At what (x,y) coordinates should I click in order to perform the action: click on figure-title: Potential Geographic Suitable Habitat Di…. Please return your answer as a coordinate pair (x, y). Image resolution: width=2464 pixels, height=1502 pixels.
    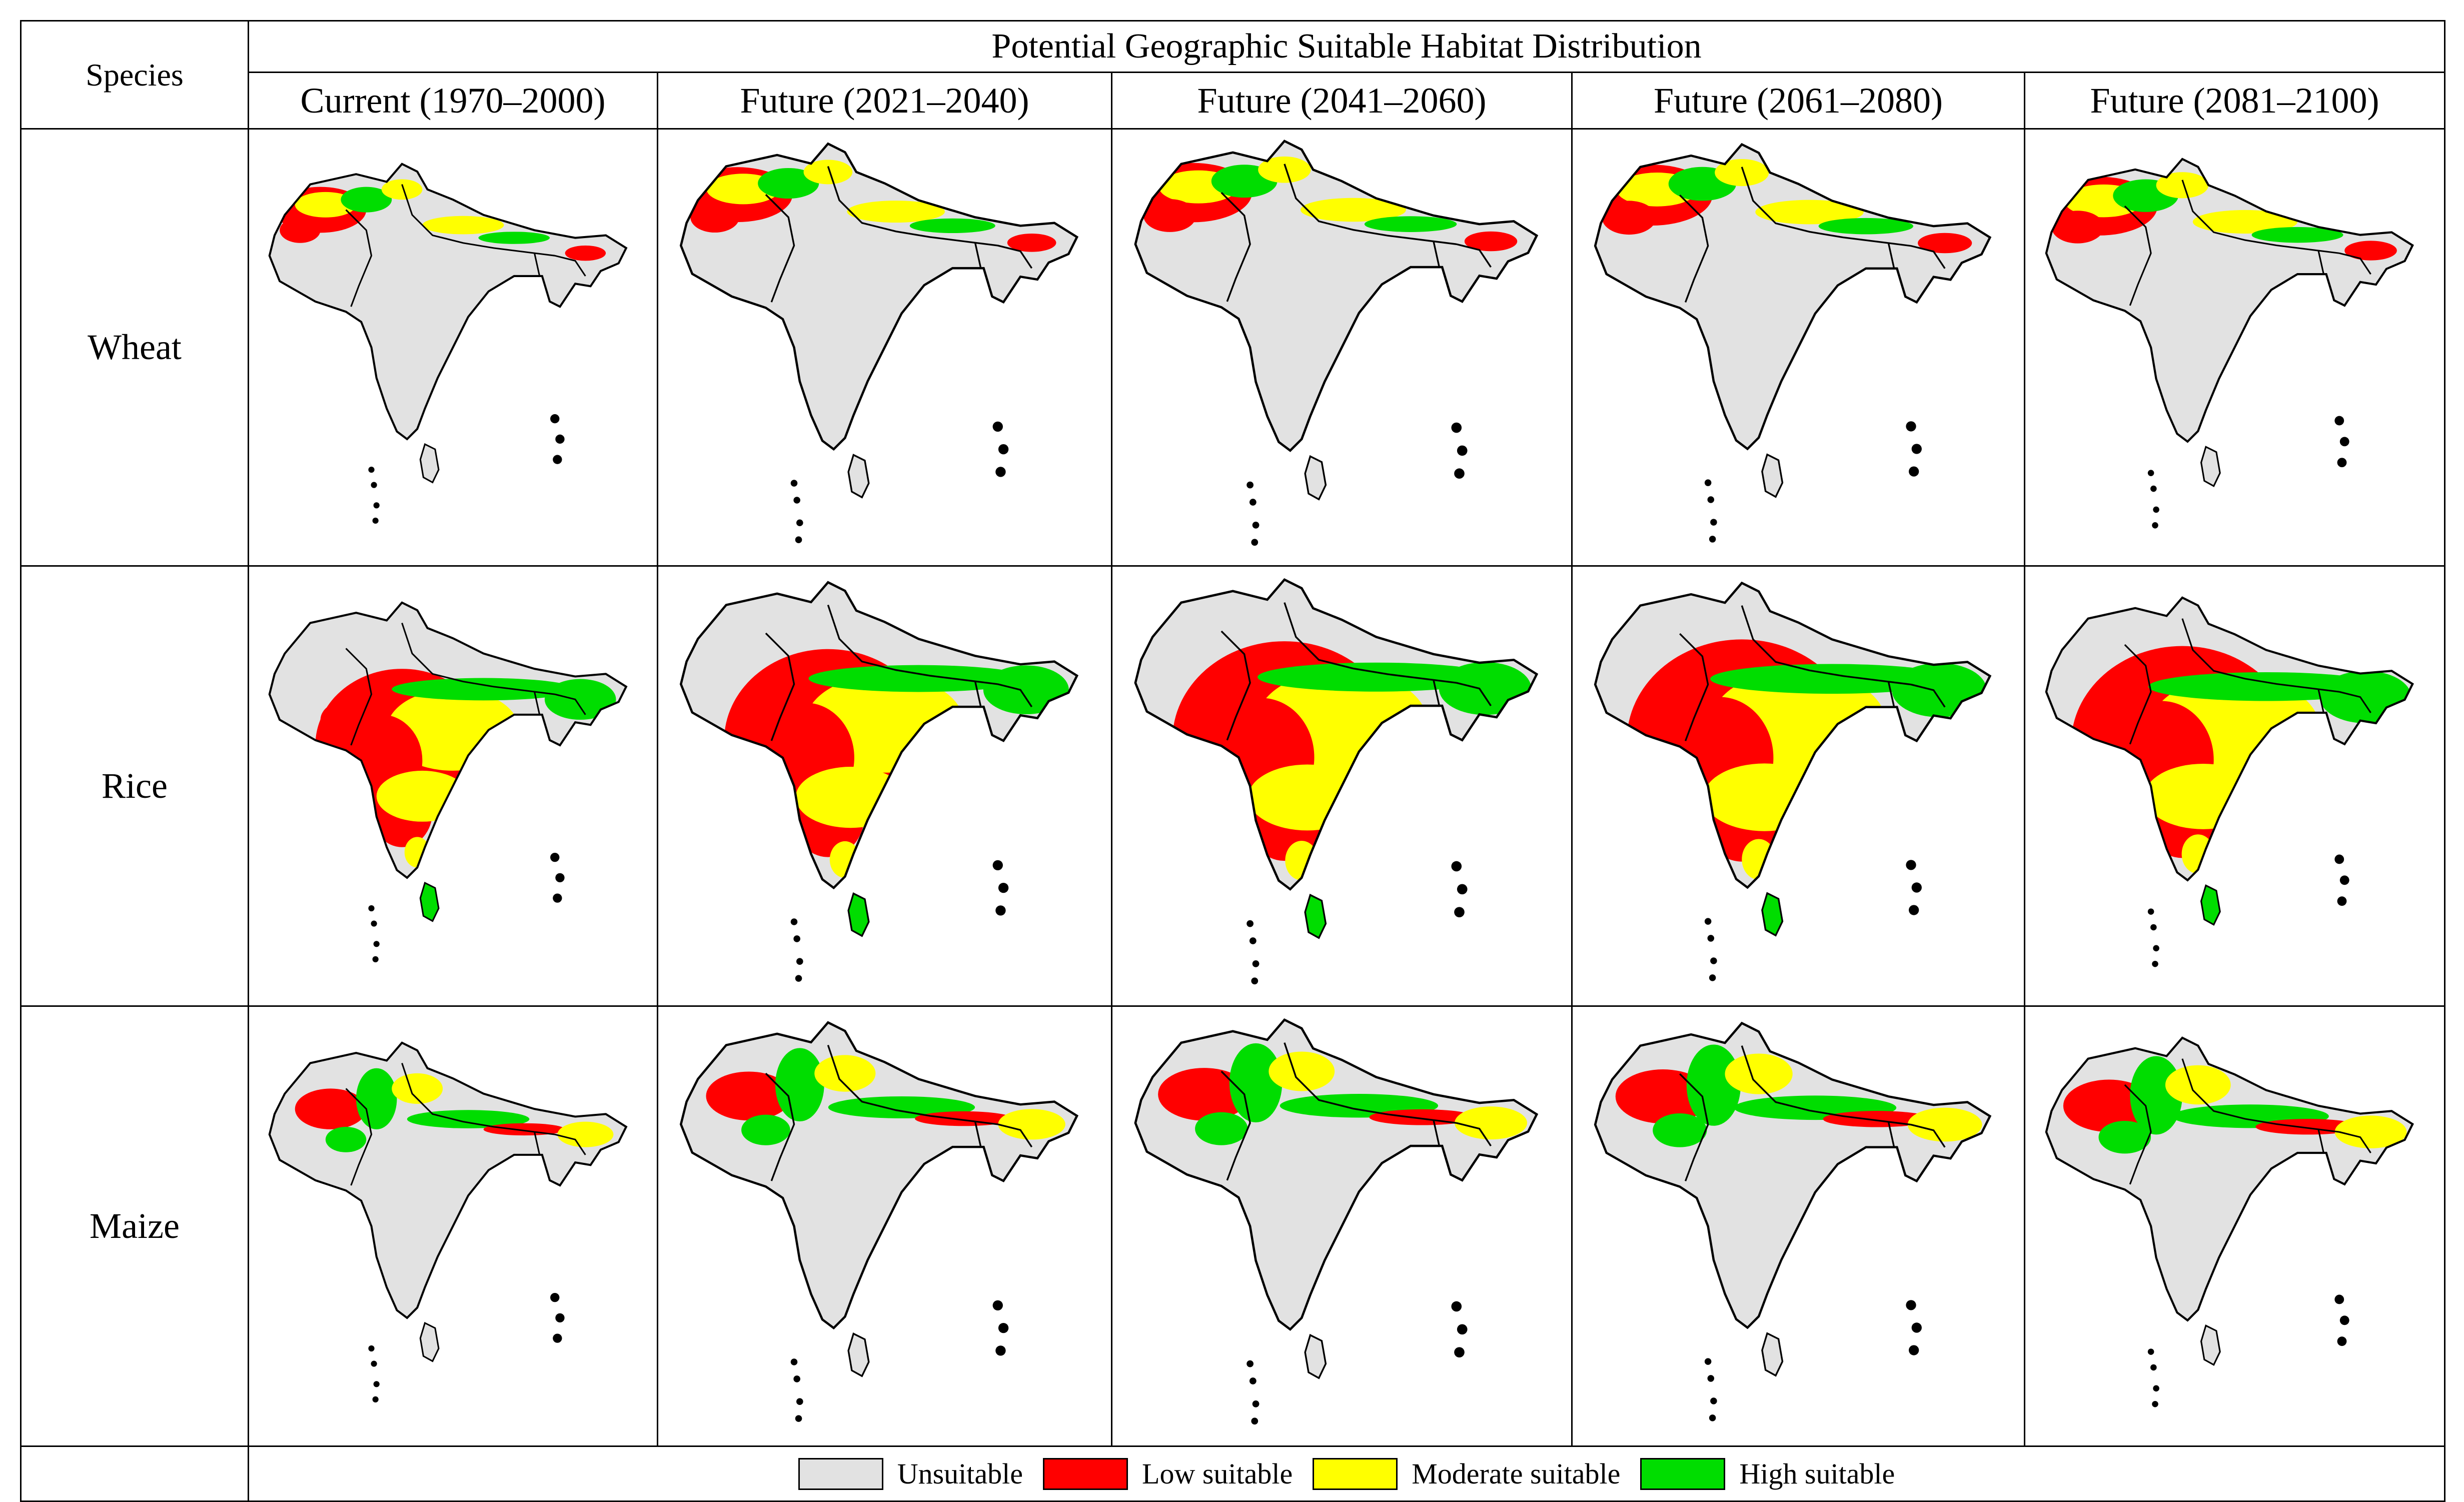
    Looking at the image, I should click on (1346, 47).